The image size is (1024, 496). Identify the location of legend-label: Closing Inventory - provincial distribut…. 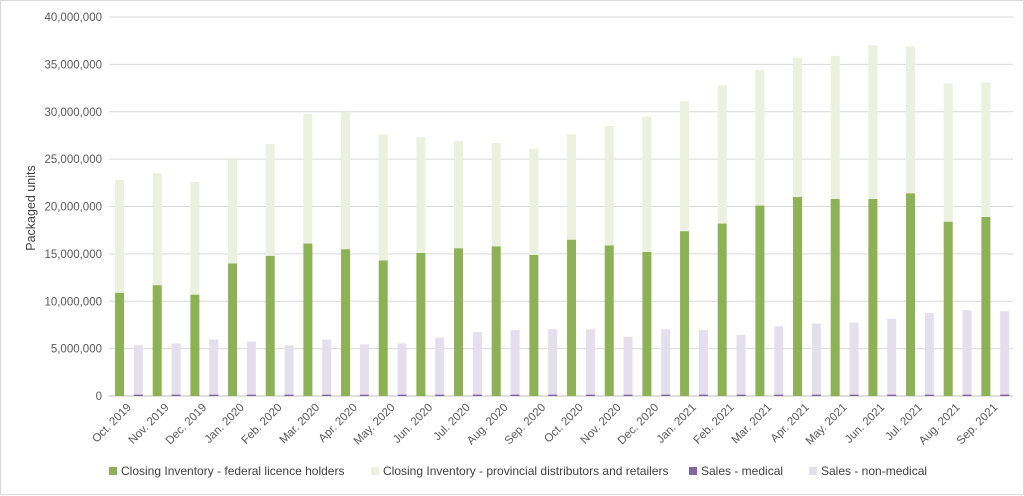
(525, 471).